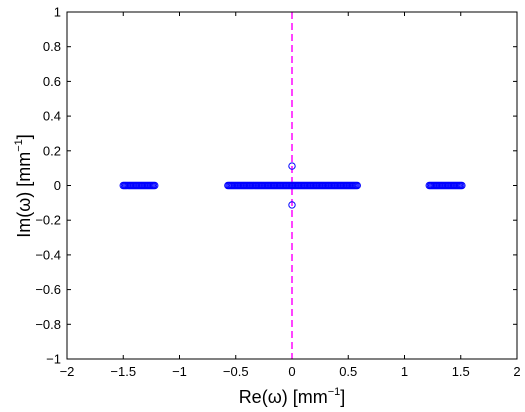 This screenshot has height=412, width=525. I want to click on y-tick-label: −0.4, so click(48, 254).